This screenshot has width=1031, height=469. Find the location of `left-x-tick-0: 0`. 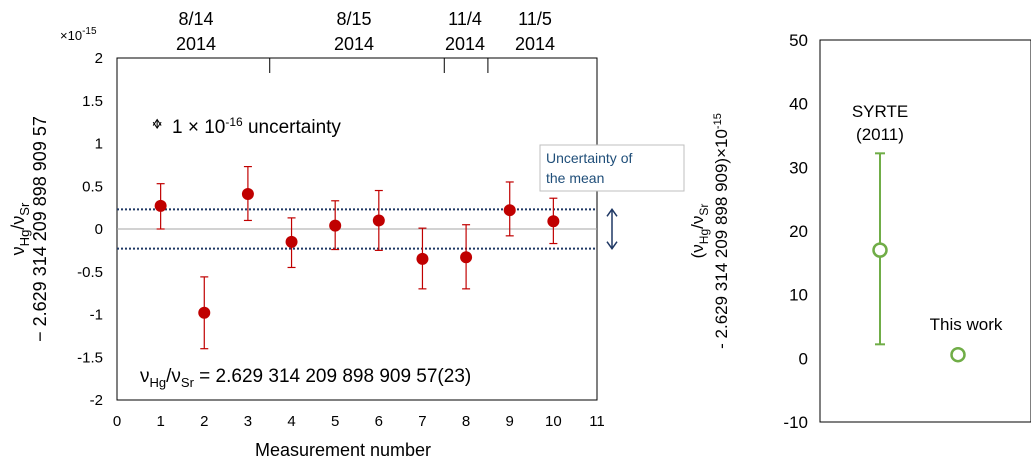

left-x-tick-0: 0 is located at coordinates (117, 421).